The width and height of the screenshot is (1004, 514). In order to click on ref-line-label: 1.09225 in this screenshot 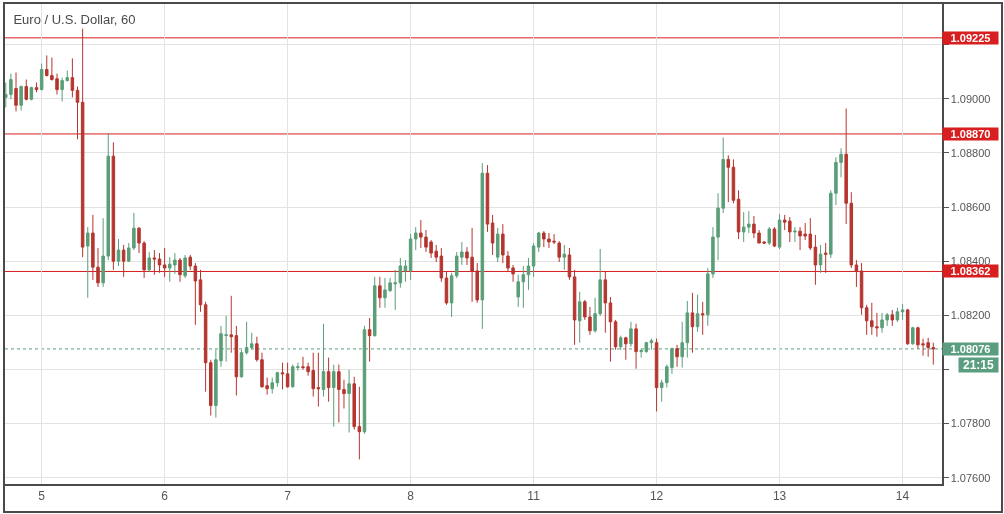, I will do `click(970, 38)`.